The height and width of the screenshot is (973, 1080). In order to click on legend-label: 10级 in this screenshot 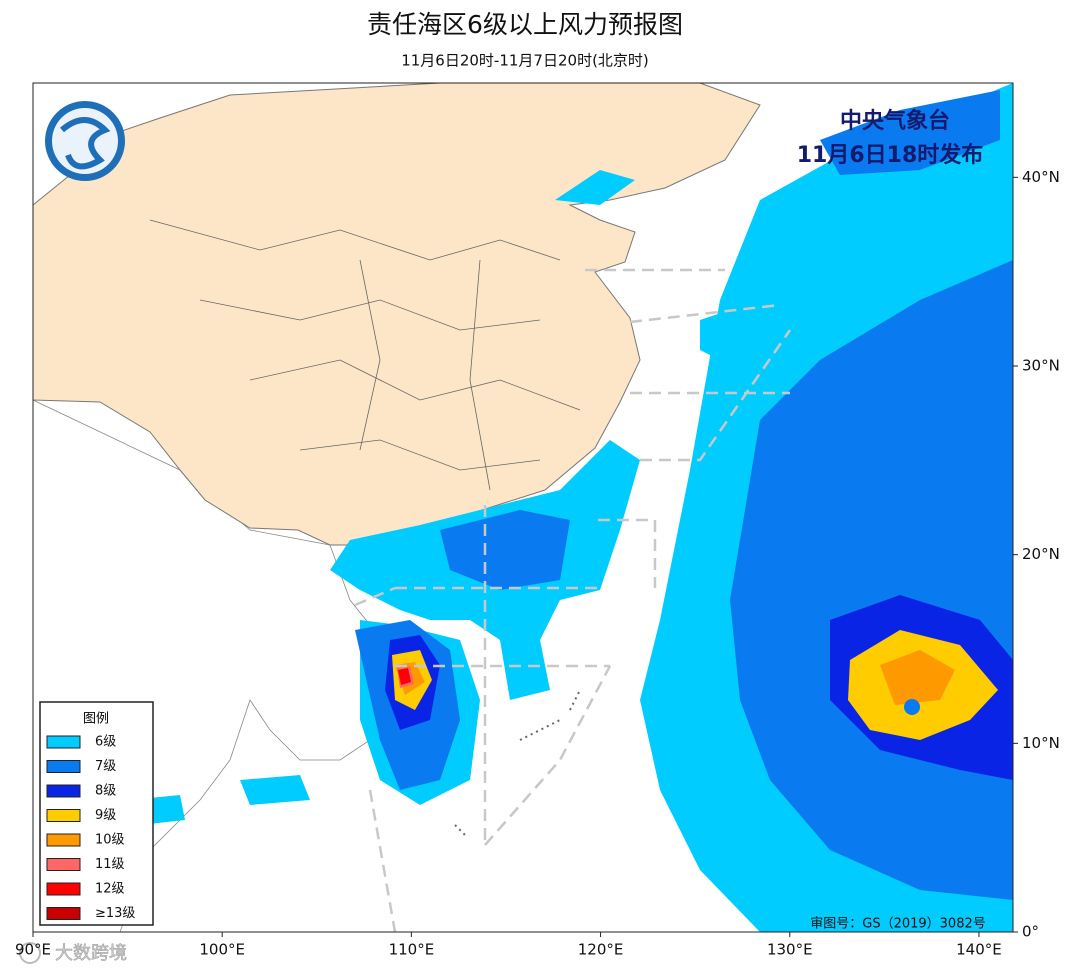, I will do `click(110, 840)`.